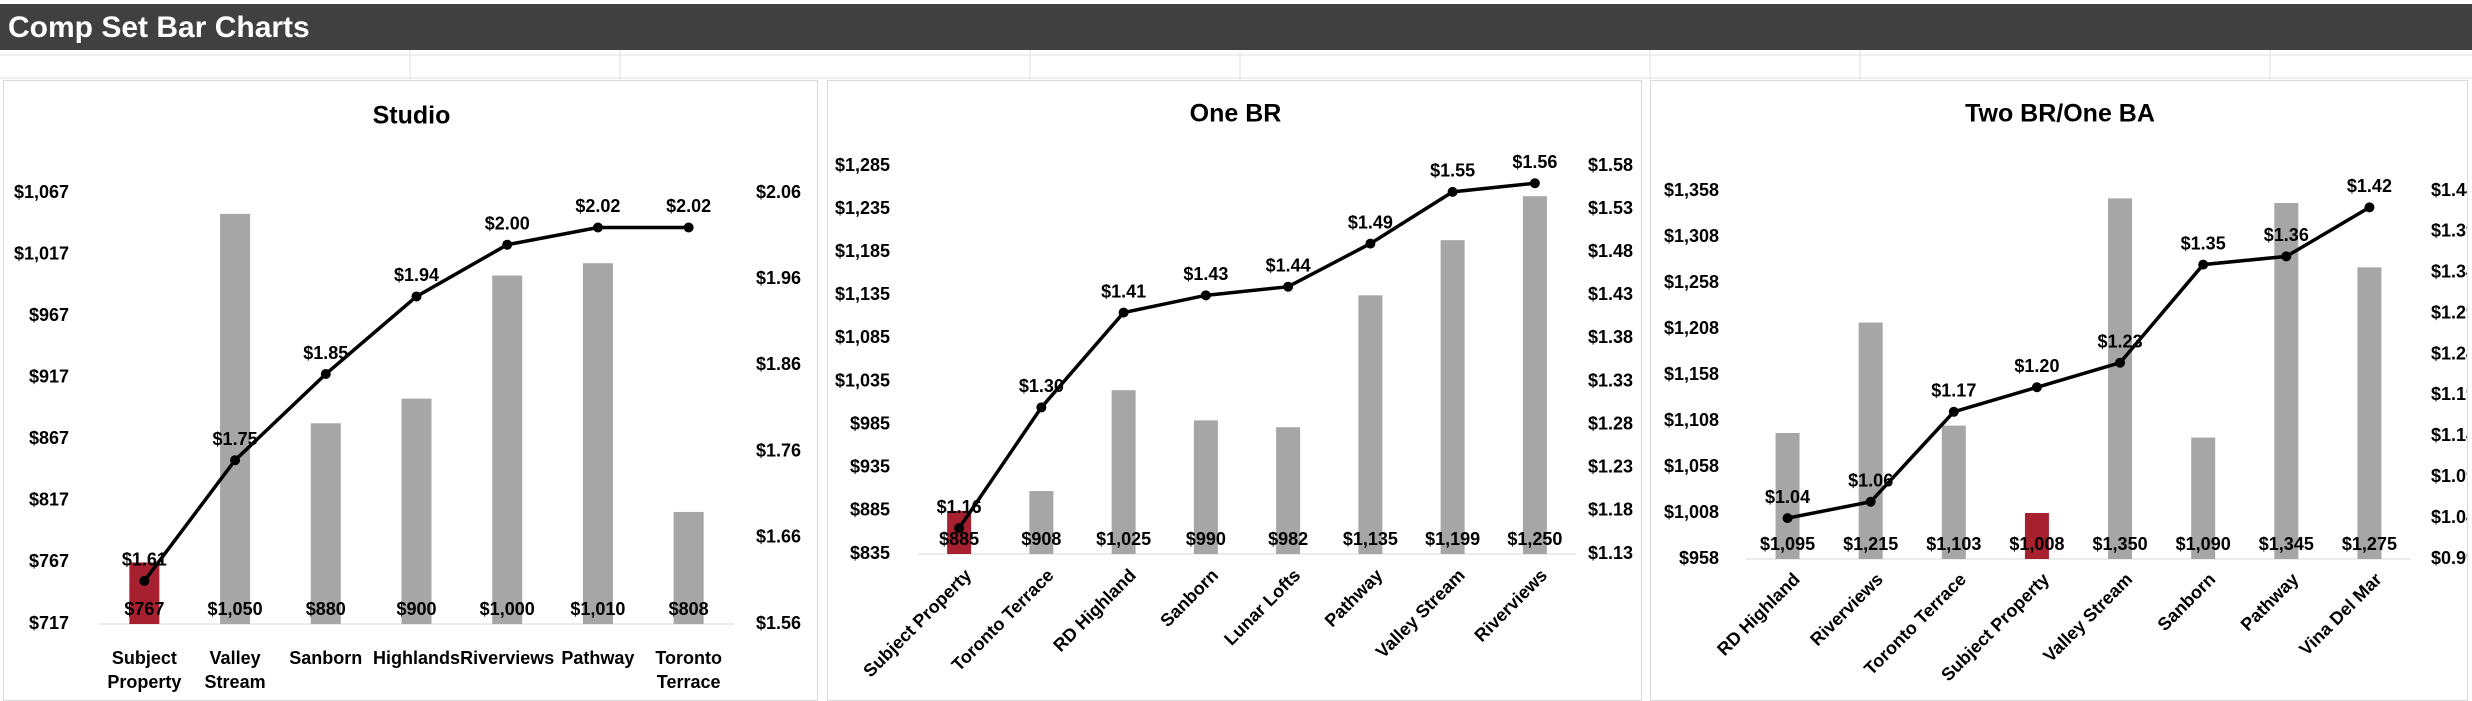 This screenshot has height=701, width=2472. I want to click on left-axis-tick-label: $835, so click(870, 553).